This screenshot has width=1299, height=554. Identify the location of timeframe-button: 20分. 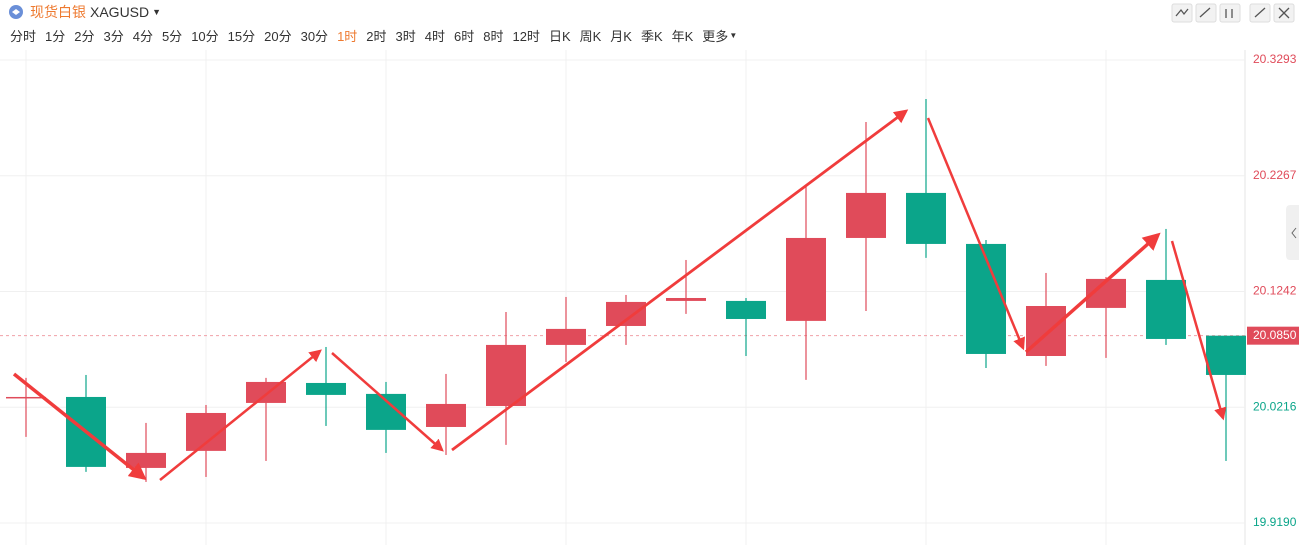
(278, 36).